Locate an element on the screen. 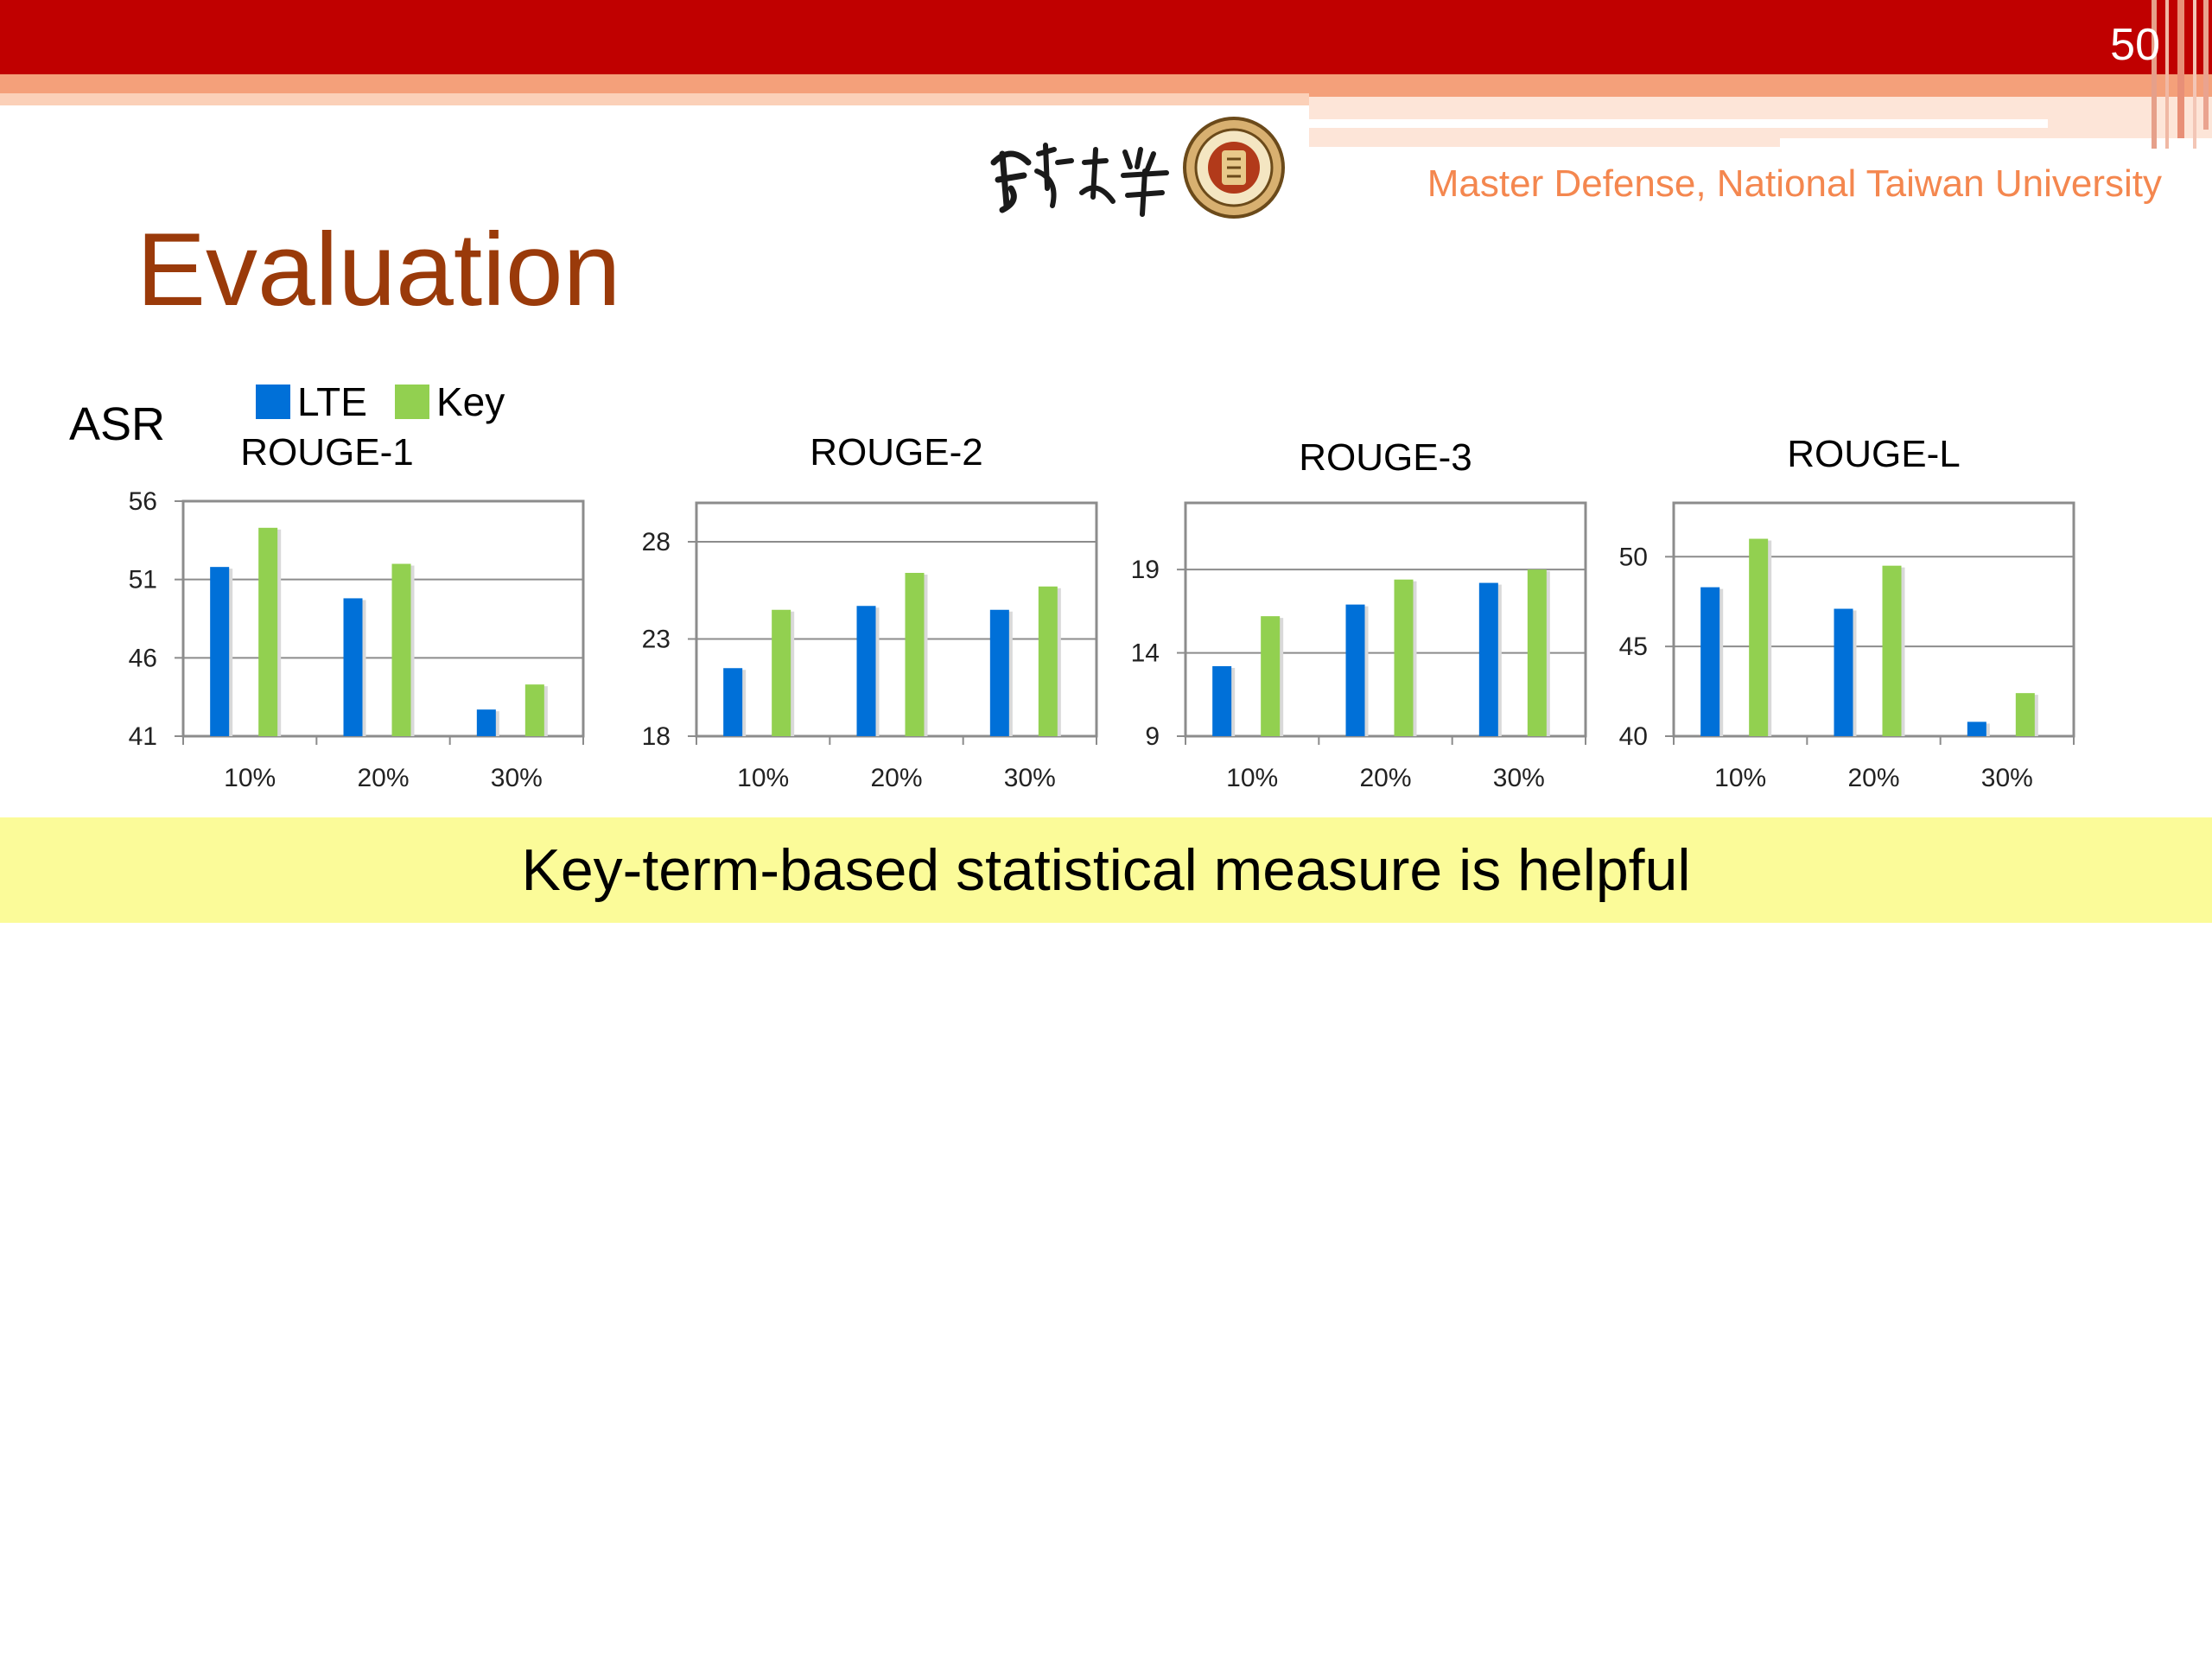 The image size is (2212, 1659). header-divider-line is located at coordinates (1678, 123).